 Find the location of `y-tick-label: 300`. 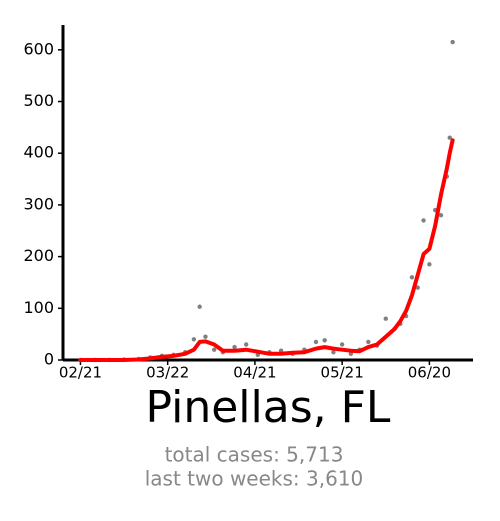

y-tick-label: 300 is located at coordinates (38, 203).